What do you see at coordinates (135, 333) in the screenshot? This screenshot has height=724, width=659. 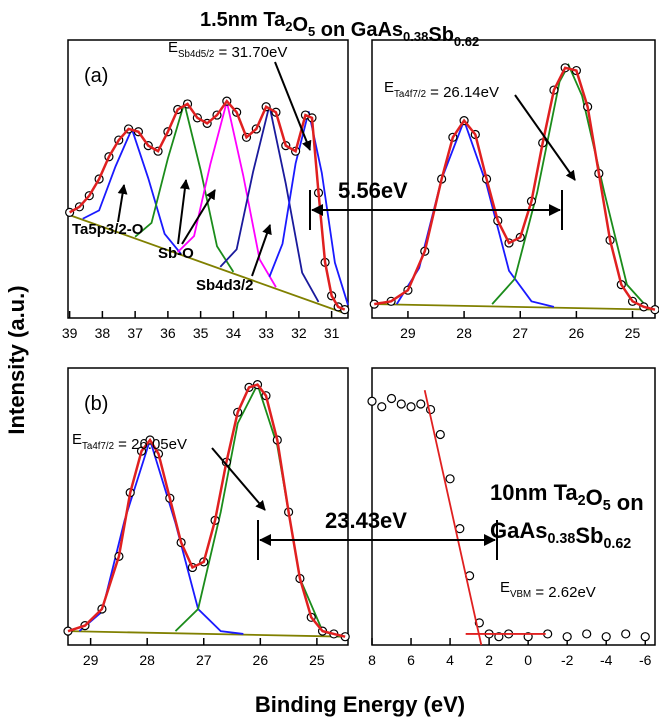 I see `x-tick-label: 37` at bounding box center [135, 333].